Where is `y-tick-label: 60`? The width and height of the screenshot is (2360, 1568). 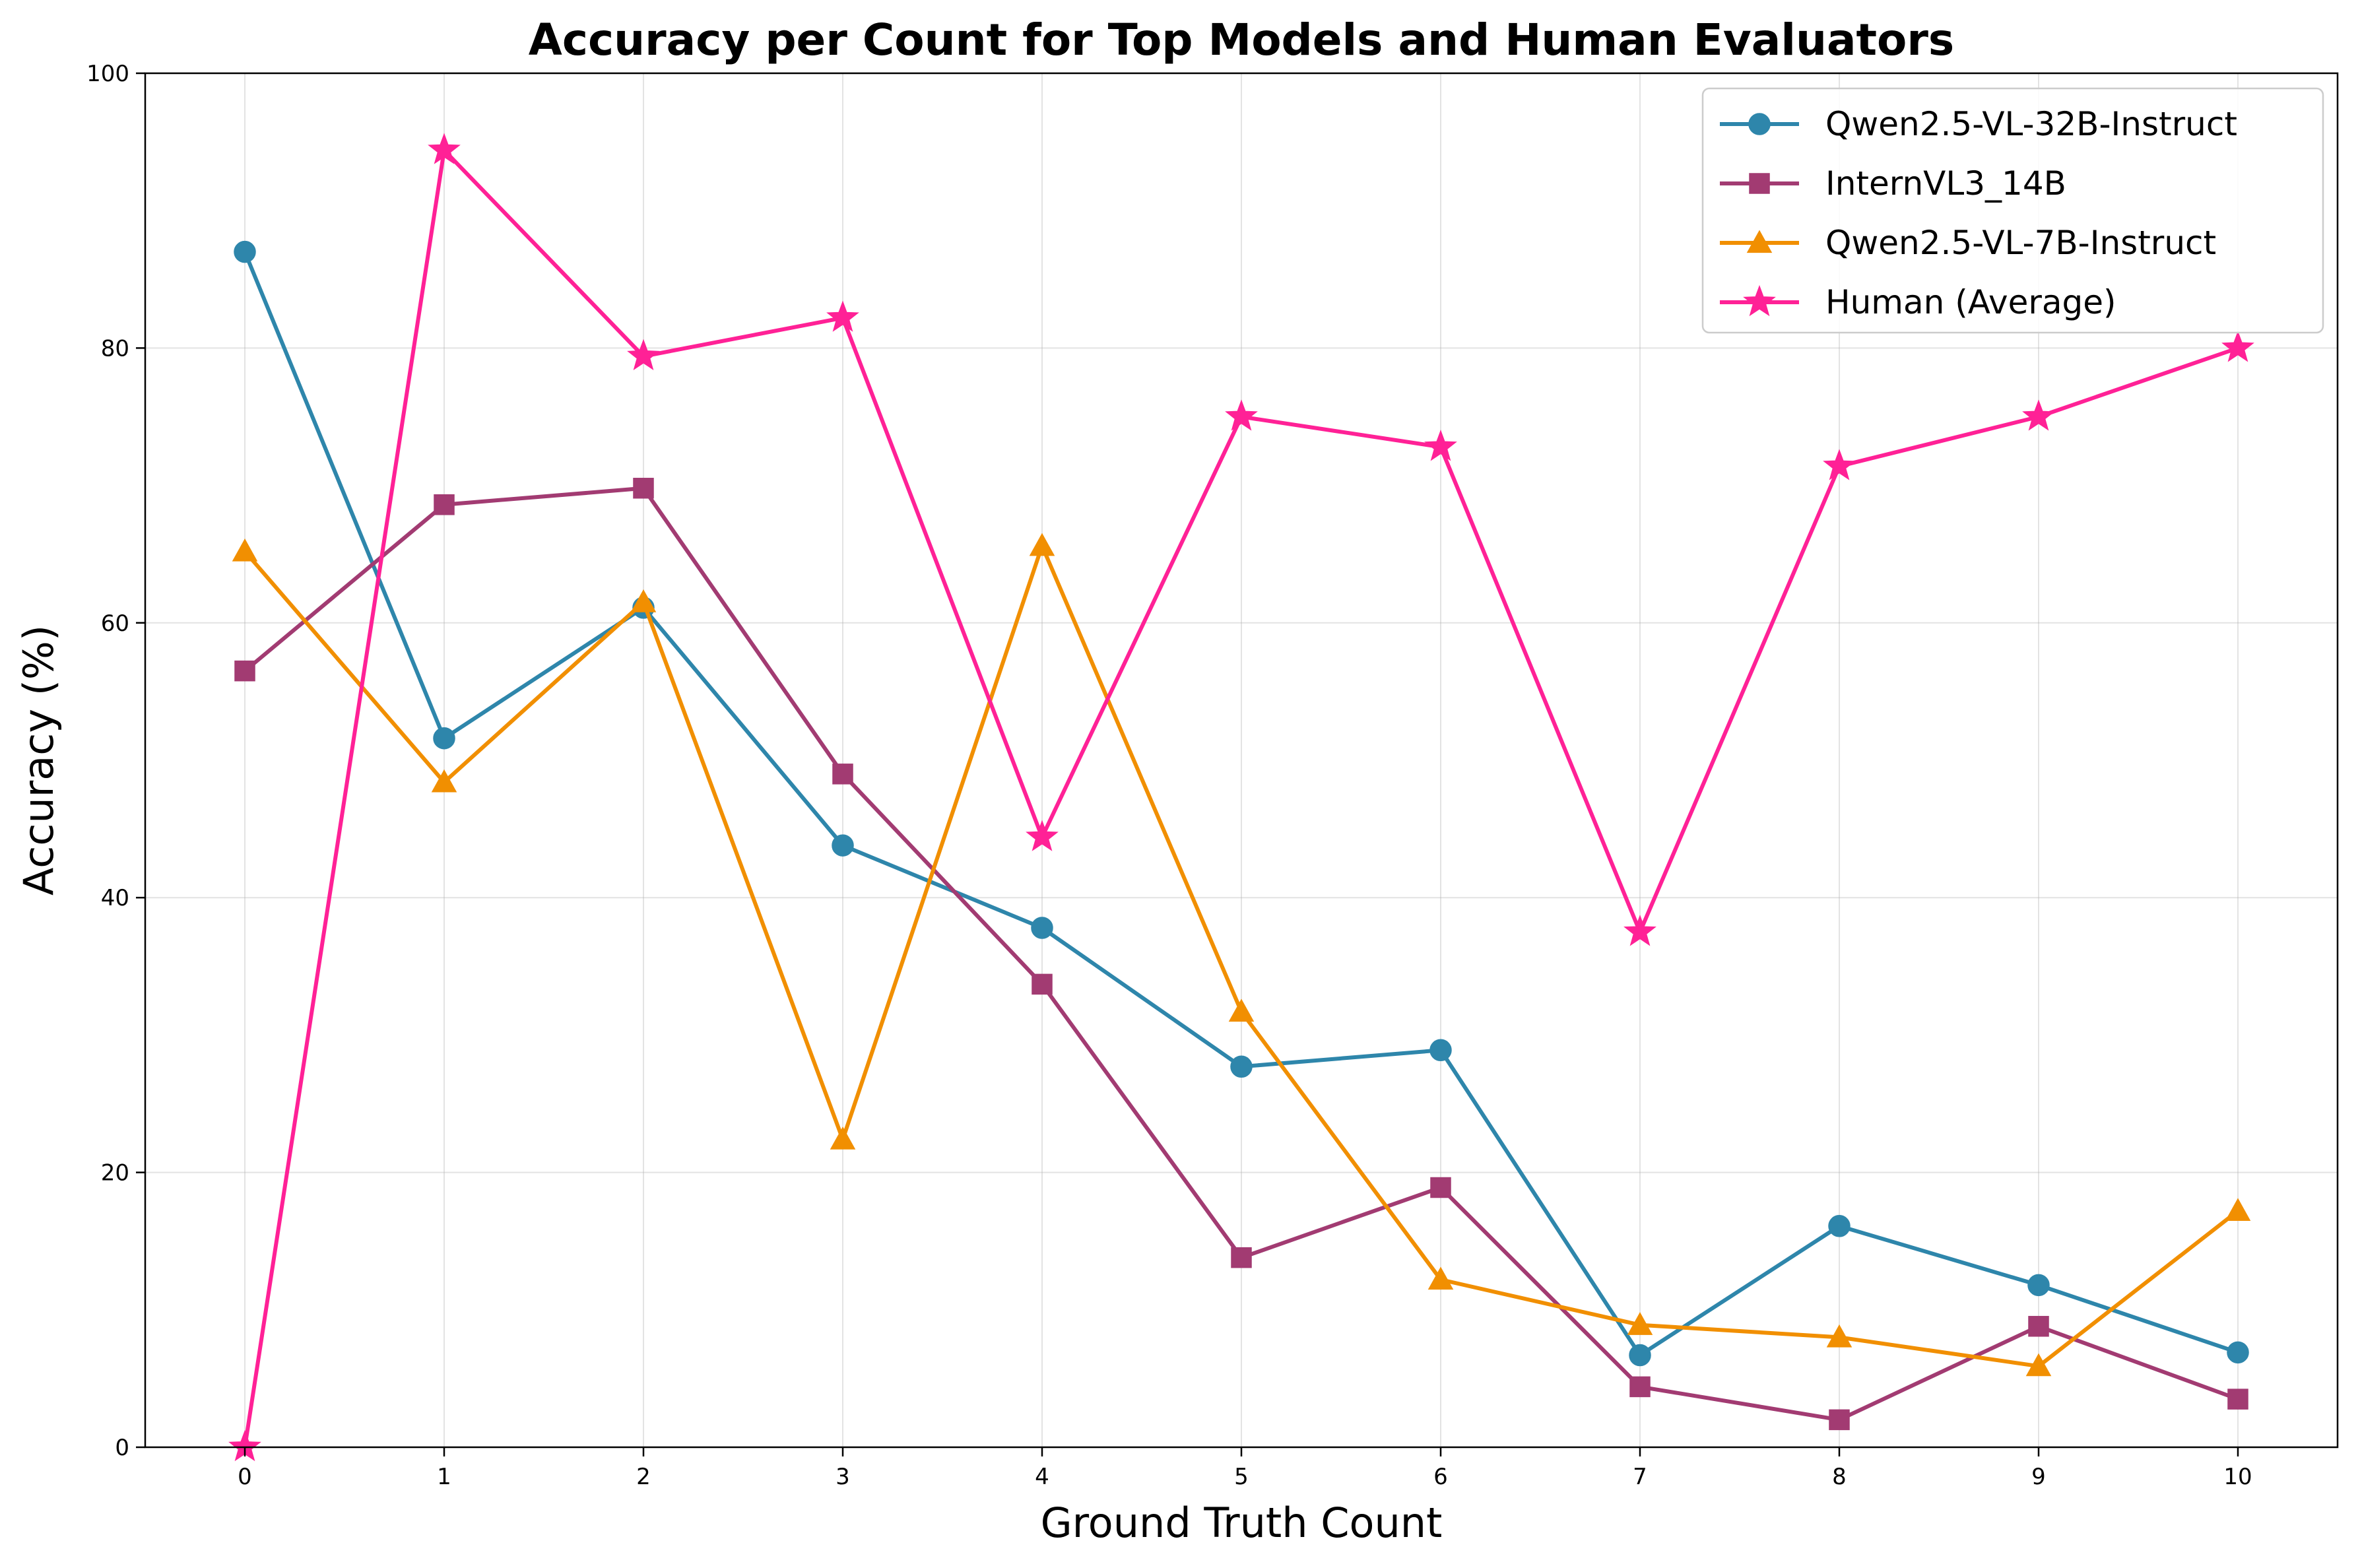 y-tick-label: 60 is located at coordinates (115, 623).